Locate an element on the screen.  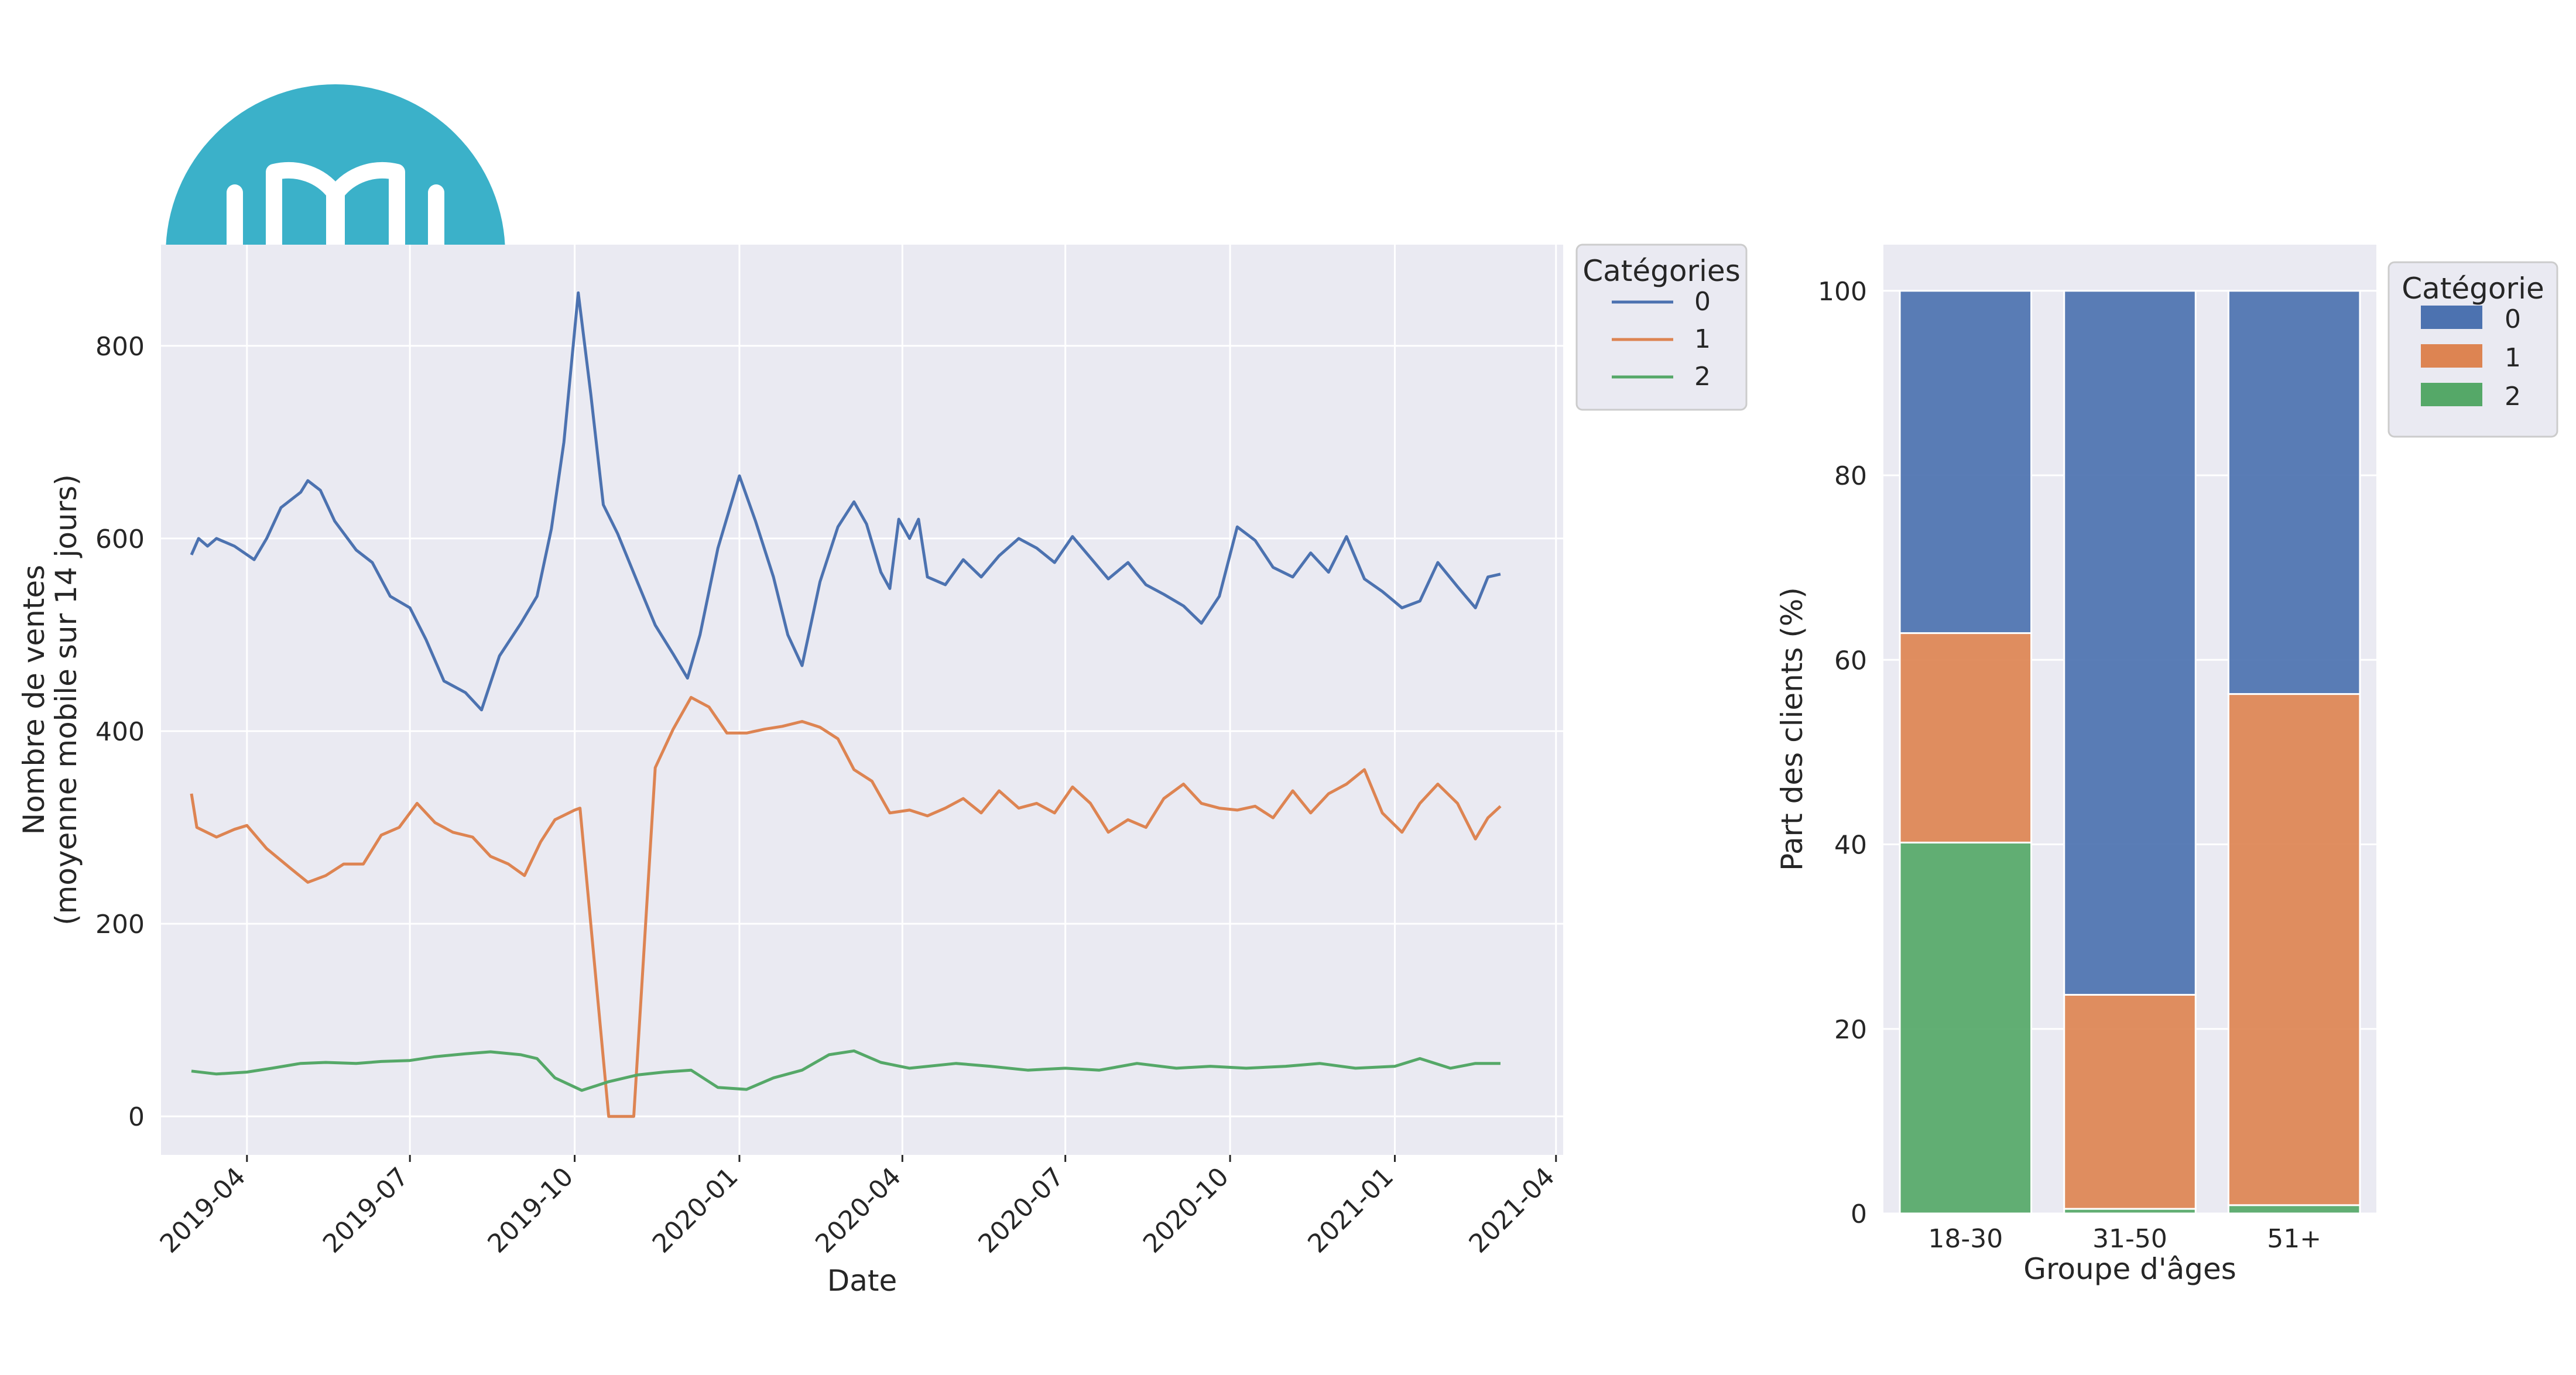
line-x-tick-label: 2020-04 is located at coordinates (858, 1210).